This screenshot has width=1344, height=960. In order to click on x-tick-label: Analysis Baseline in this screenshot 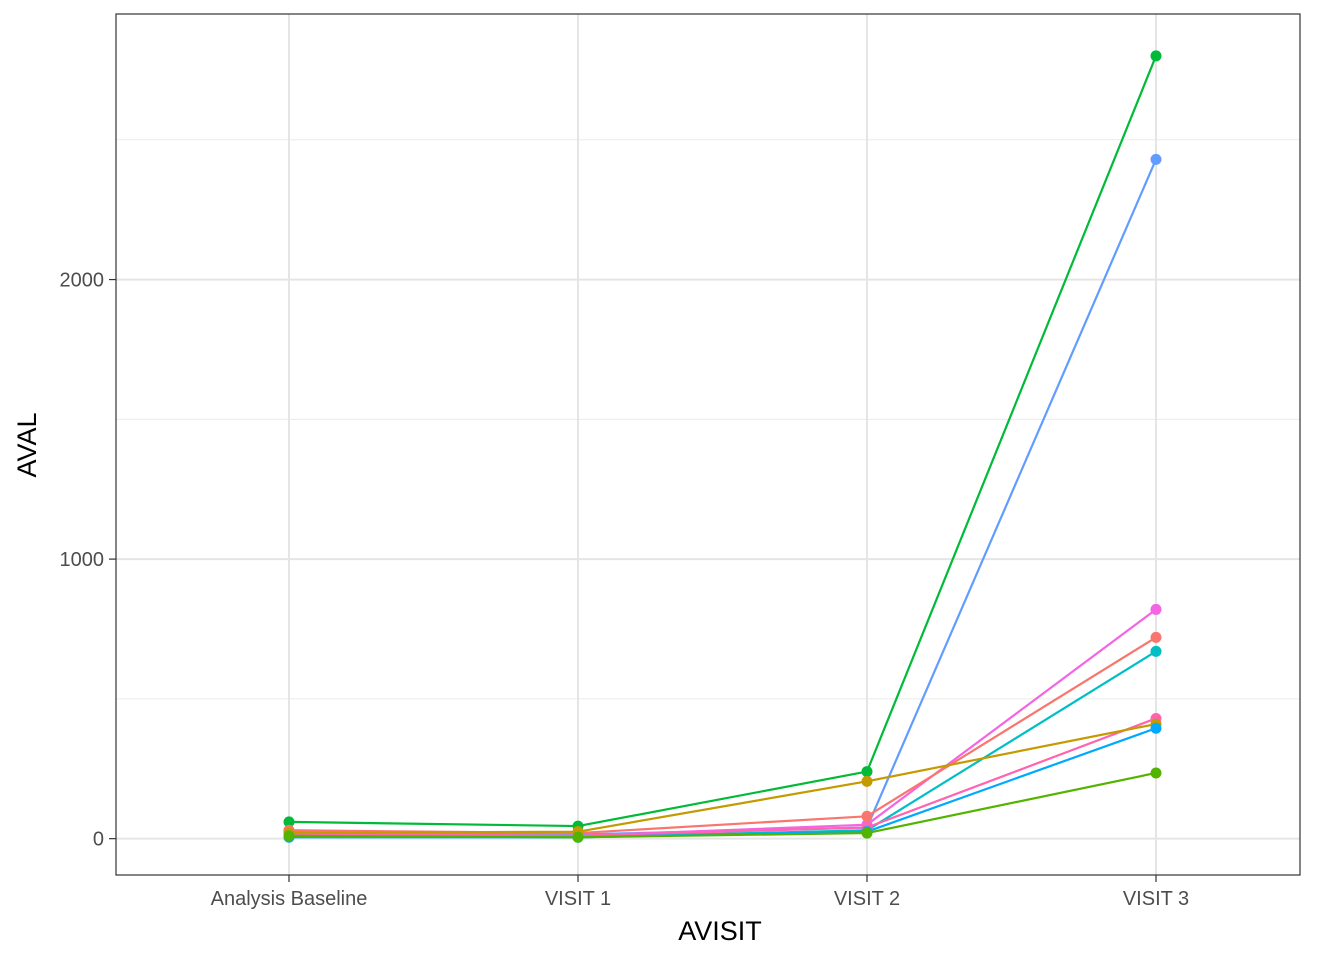, I will do `click(289, 899)`.